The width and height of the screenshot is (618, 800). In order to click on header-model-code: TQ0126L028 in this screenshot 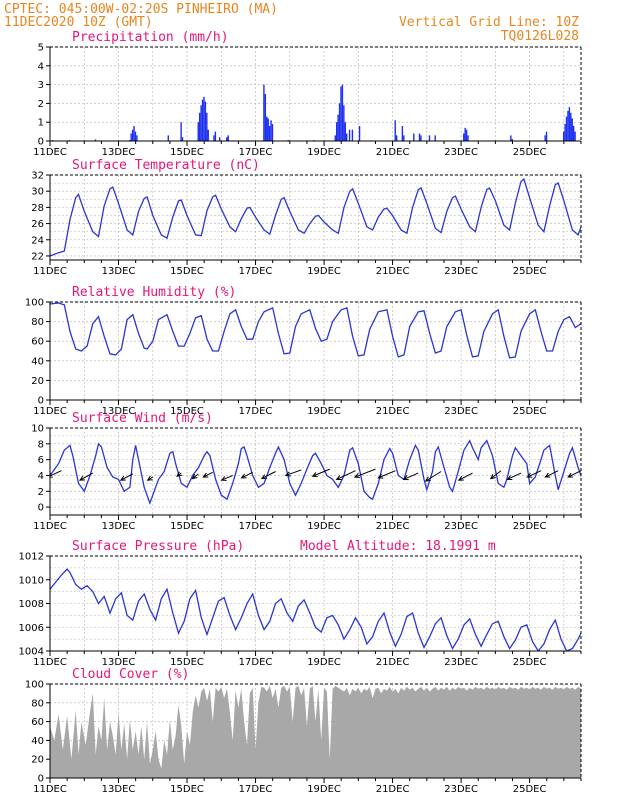, I will do `click(540, 36)`.